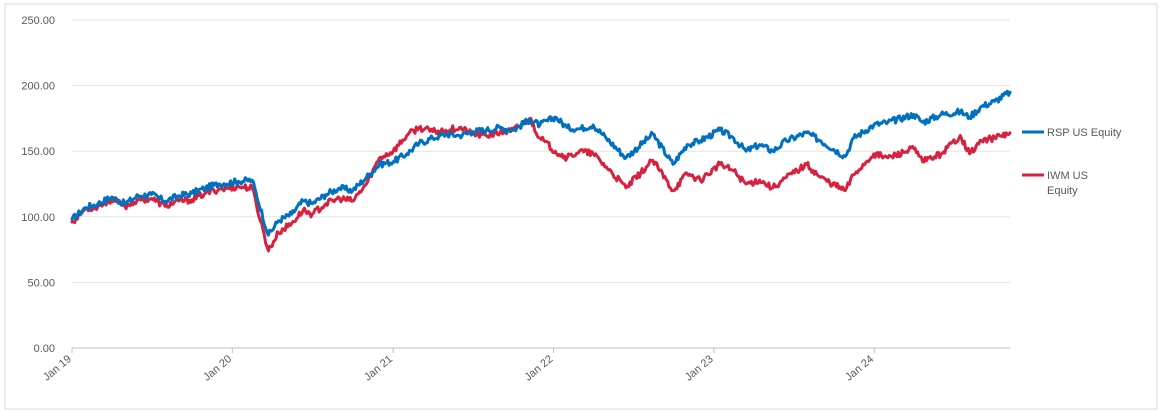 This screenshot has height=411, width=1162. I want to click on y-tick-label: 50.00, so click(41, 283).